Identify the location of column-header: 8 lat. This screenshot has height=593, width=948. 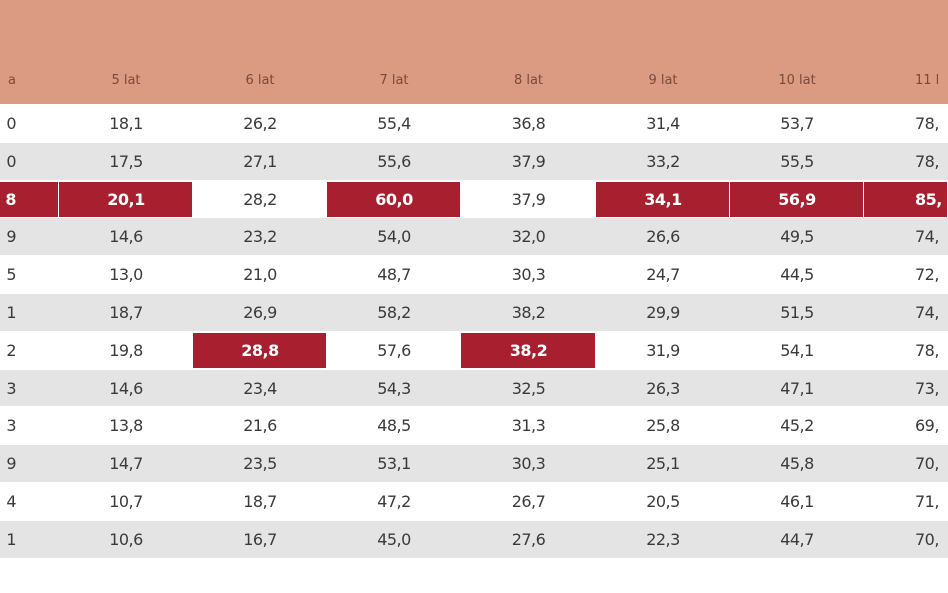
(528, 80).